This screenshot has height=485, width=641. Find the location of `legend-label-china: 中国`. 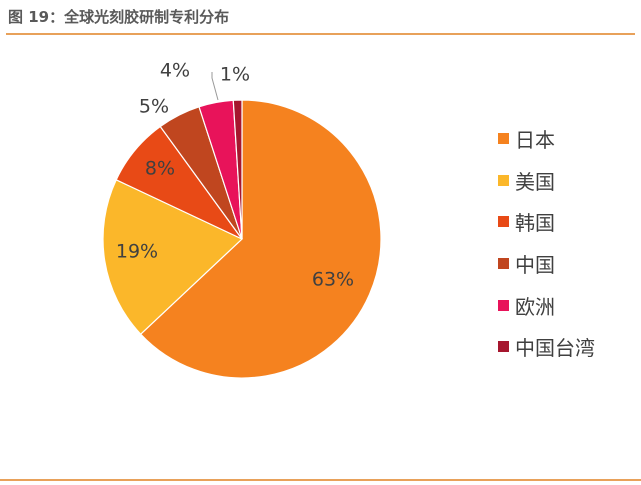

legend-label-china: 中国 is located at coordinates (535, 265).